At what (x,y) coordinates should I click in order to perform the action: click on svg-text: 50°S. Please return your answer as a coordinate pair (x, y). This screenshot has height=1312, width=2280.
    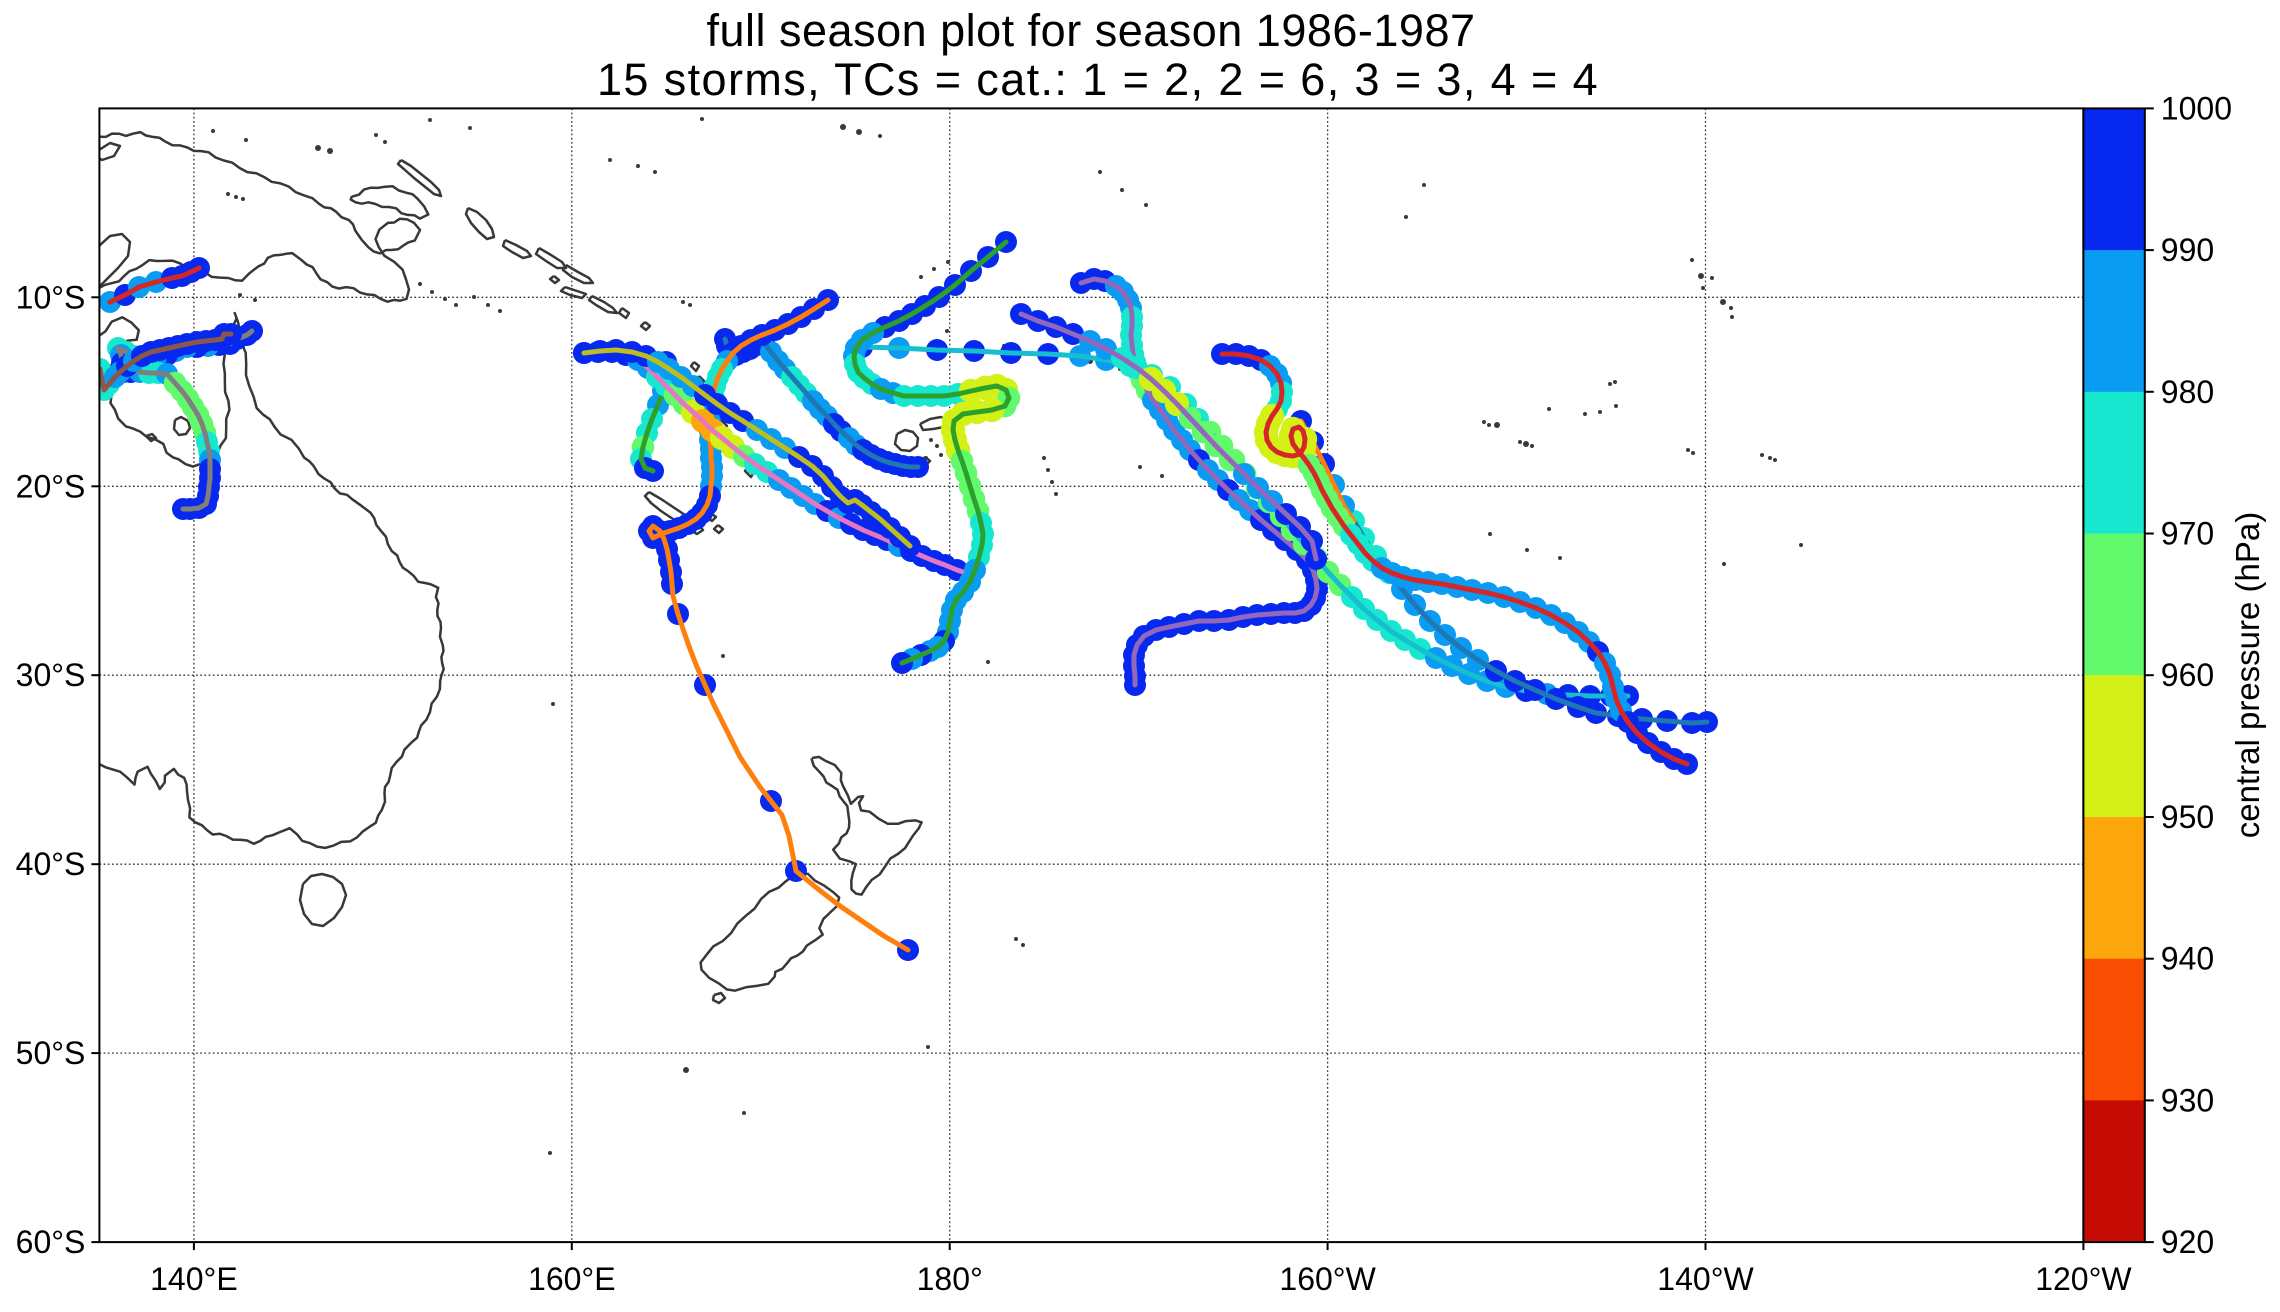
    Looking at the image, I should click on (51, 1053).